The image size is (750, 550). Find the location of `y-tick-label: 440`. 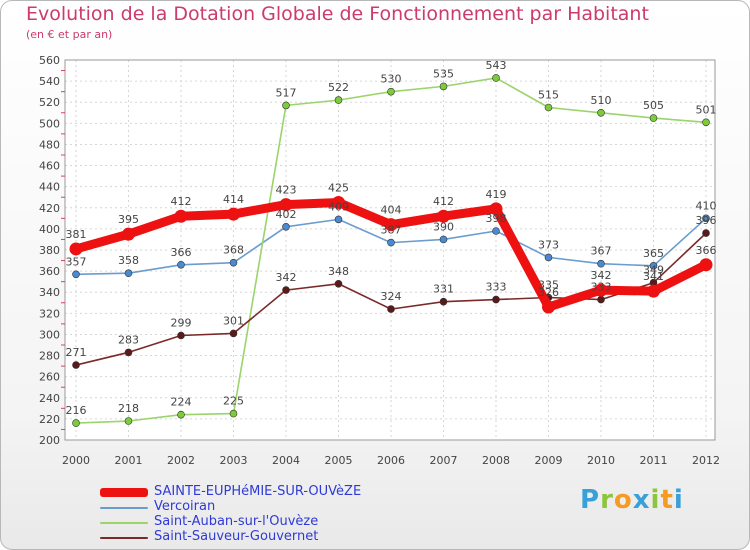

y-tick-label: 440 is located at coordinates (49, 187).